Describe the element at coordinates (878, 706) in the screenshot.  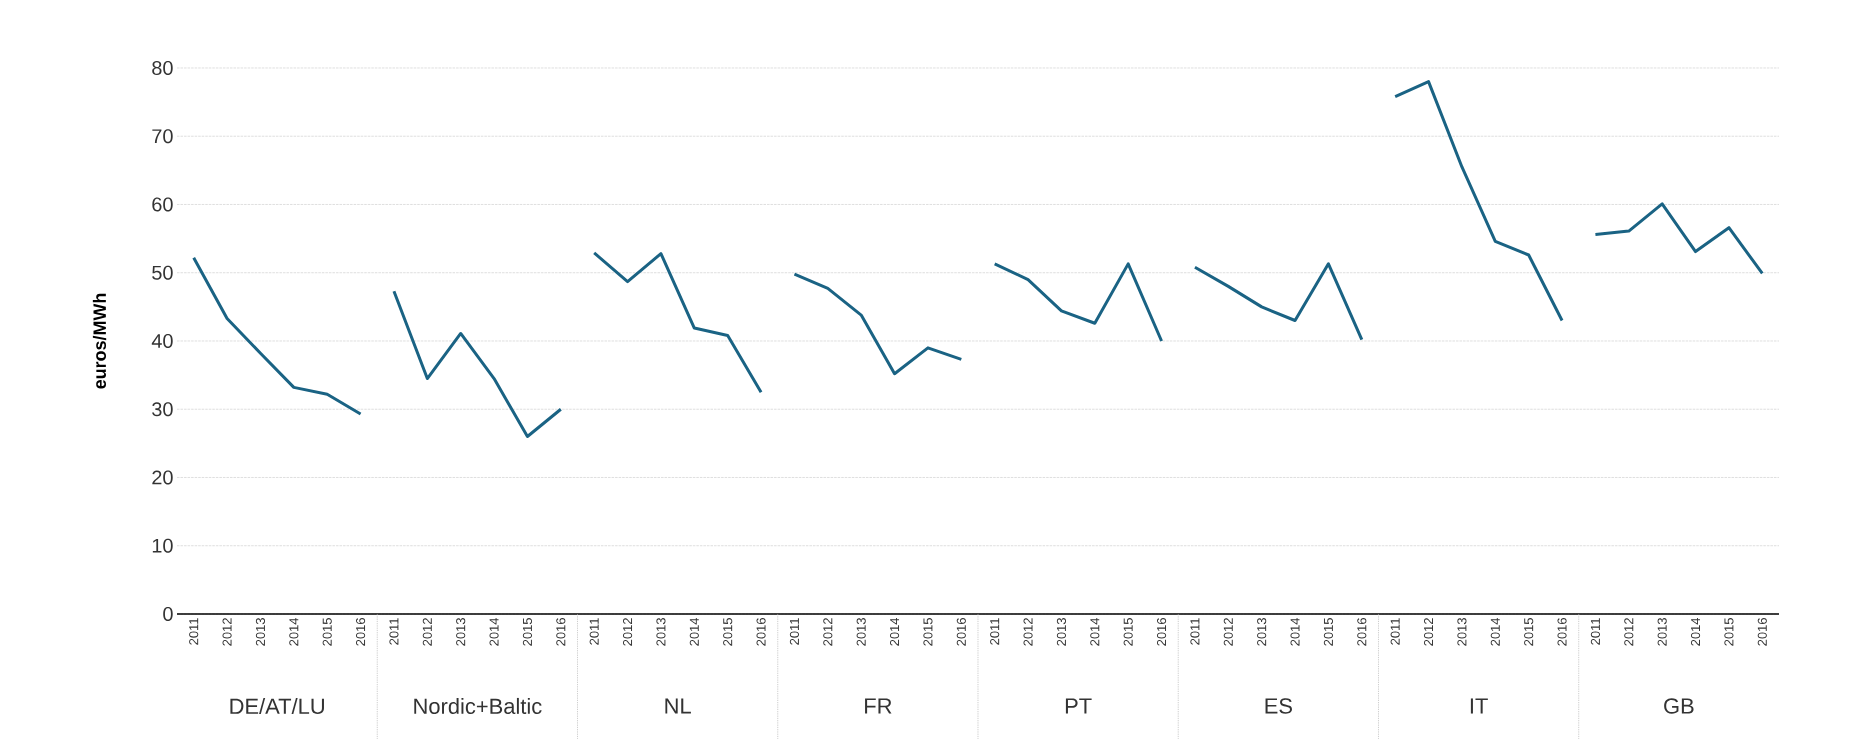
I see `text: FR` at that location.